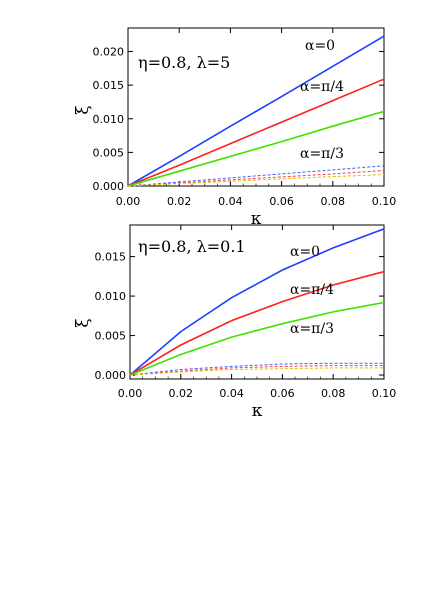 The width and height of the screenshot is (436, 616). Describe the element at coordinates (109, 52) in the screenshot. I see `y-tick-label: 0.020` at that location.